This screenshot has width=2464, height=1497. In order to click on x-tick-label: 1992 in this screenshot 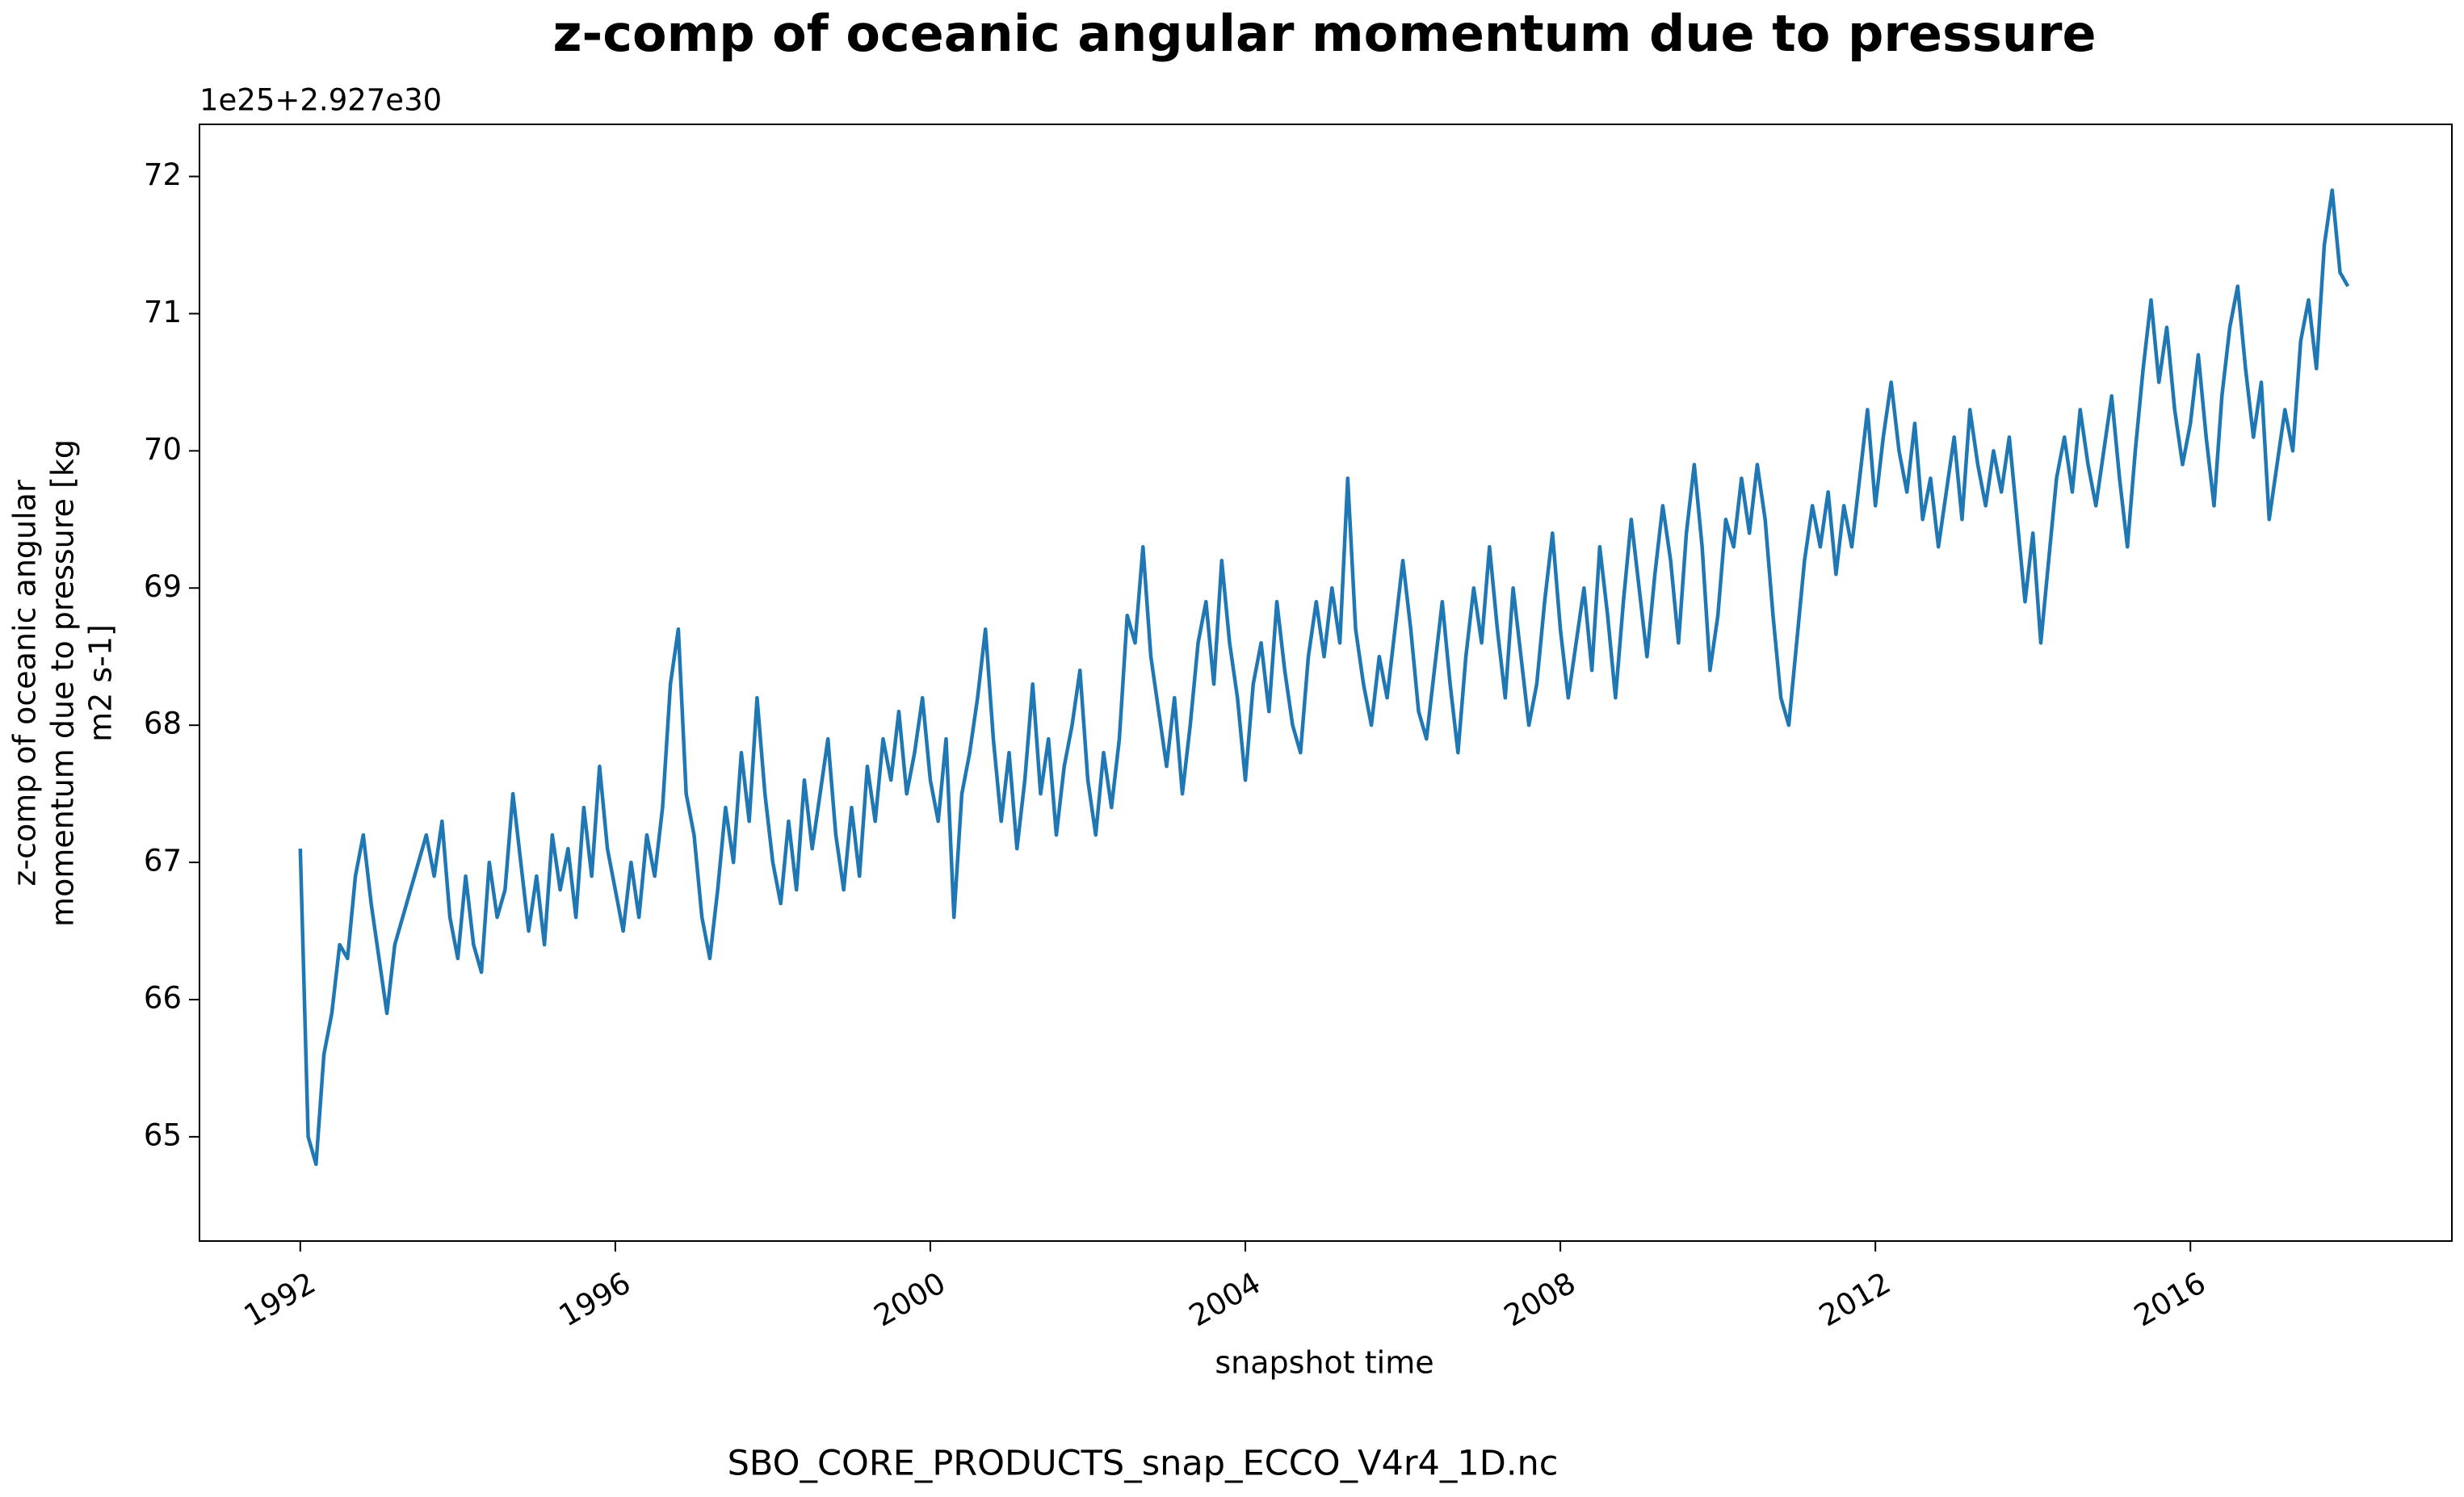, I will do `click(279, 1299)`.